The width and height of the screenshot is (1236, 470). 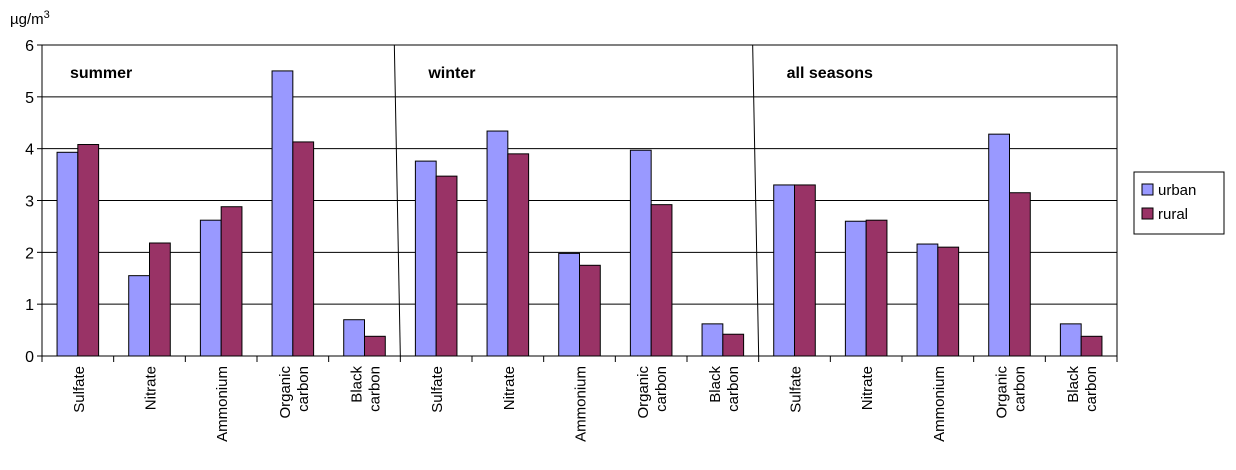 What do you see at coordinates (29, 202) in the screenshot?
I see `y-tick-label: 3` at bounding box center [29, 202].